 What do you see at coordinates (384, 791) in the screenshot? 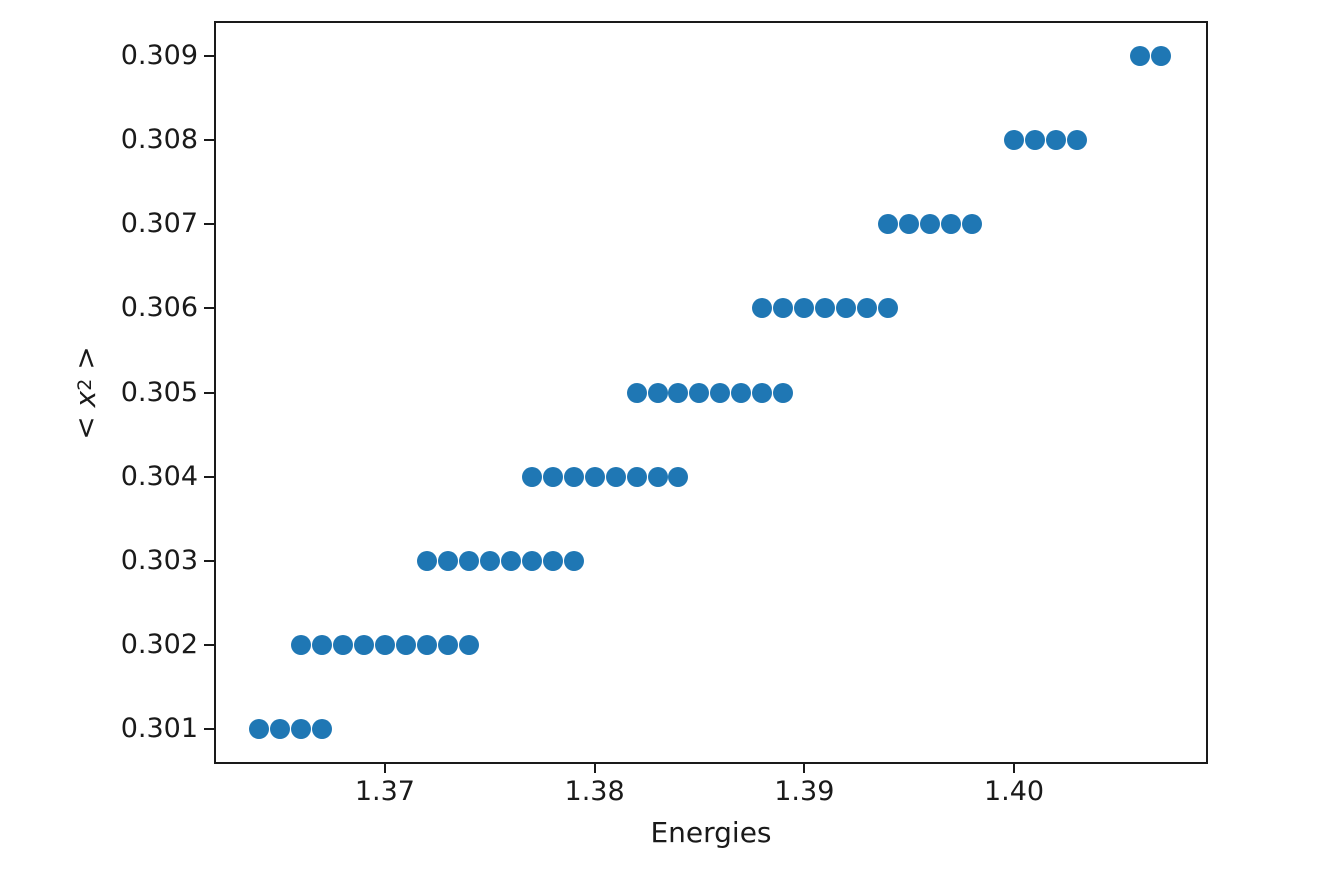
I see `x-tick-label: 1.37` at bounding box center [384, 791].